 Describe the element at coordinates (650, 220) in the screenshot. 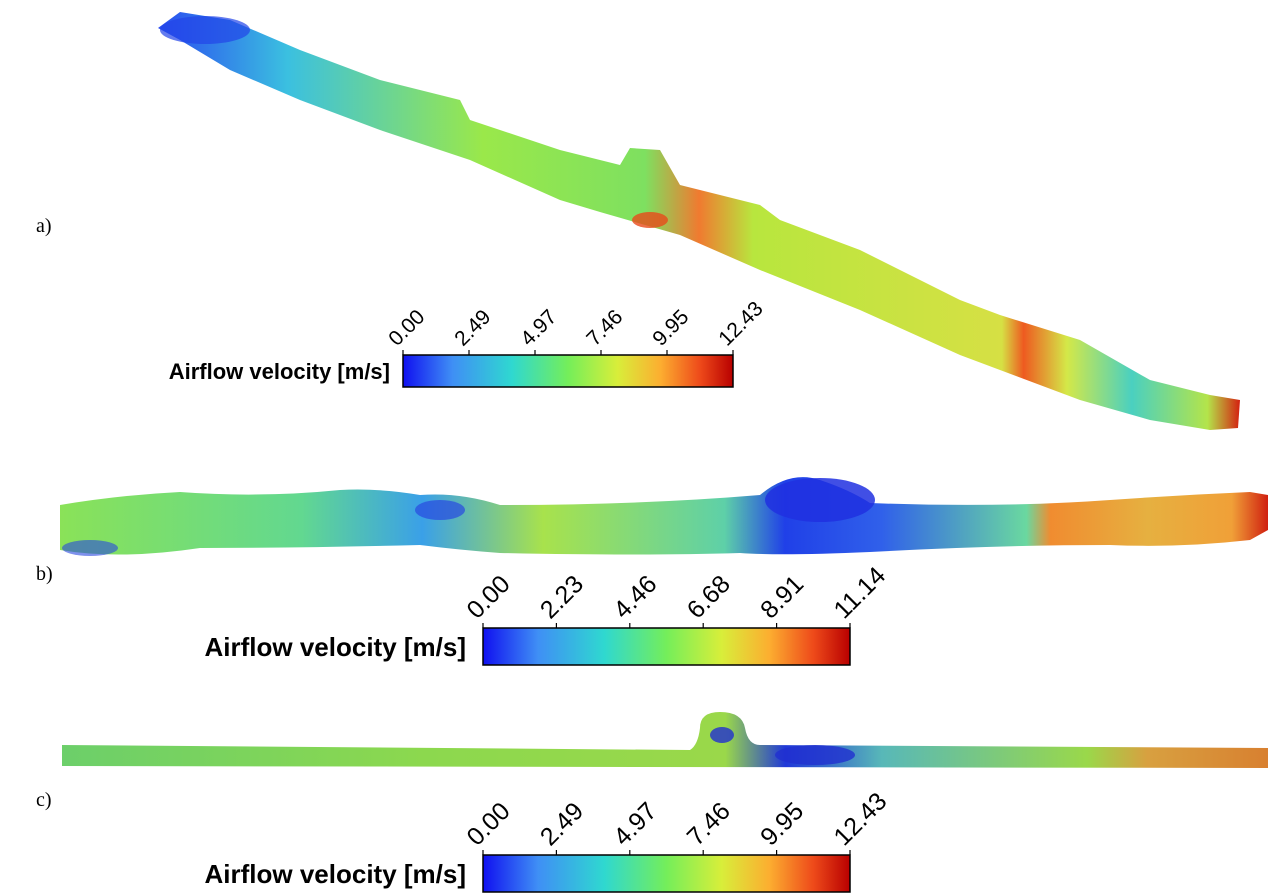

I see `high-velocity-region` at that location.